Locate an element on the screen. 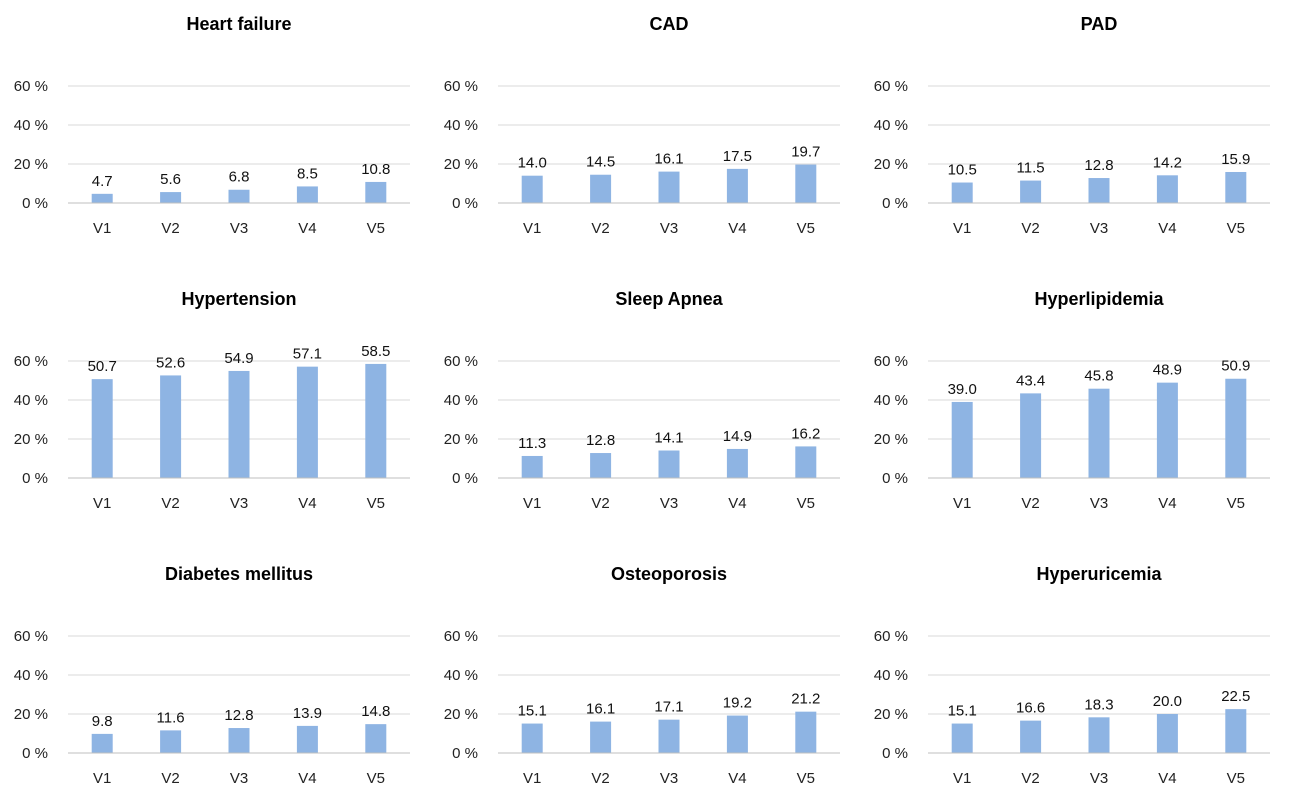 The height and width of the screenshot is (795, 1290). data-label: 17.1 is located at coordinates (668, 707).